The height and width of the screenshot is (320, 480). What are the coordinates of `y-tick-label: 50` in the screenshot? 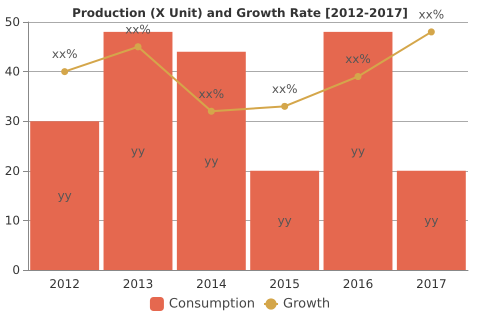 It's located at (12, 22).